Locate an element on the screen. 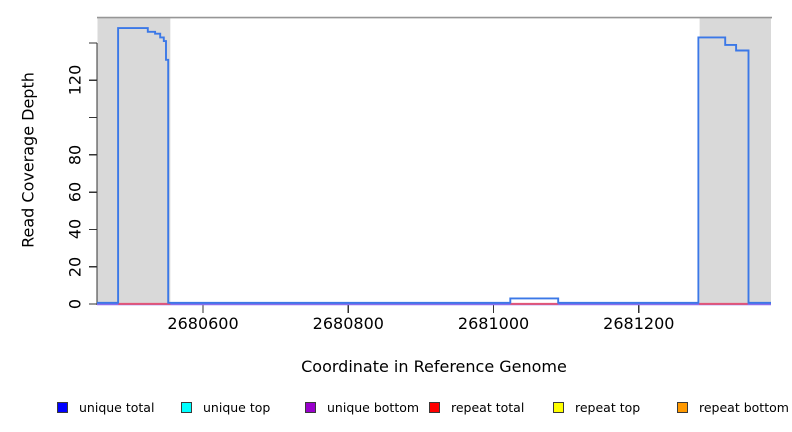  legend-label: repeat top is located at coordinates (608, 407).